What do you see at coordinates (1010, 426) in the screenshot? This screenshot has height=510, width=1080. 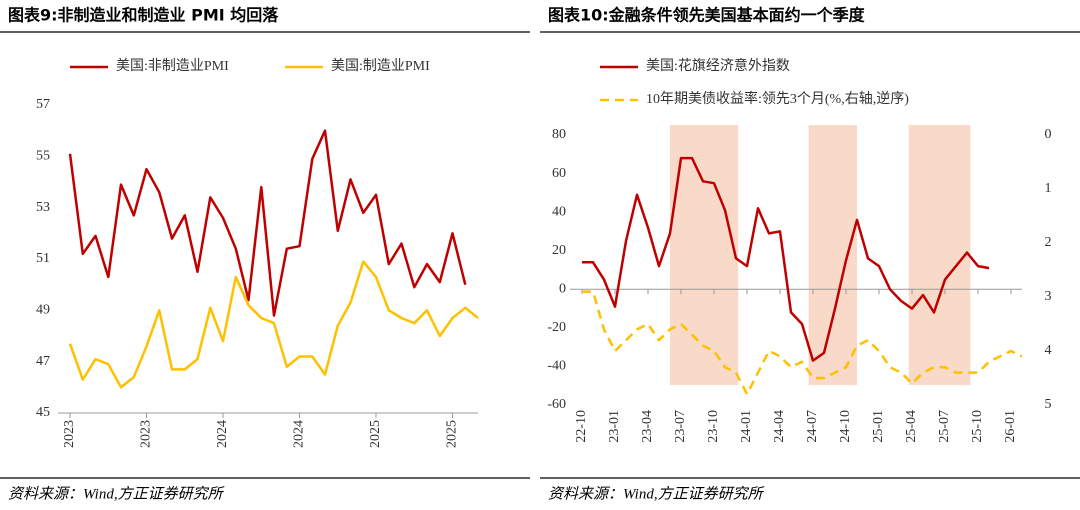 I see `x-tick-label: 26-01` at bounding box center [1010, 426].